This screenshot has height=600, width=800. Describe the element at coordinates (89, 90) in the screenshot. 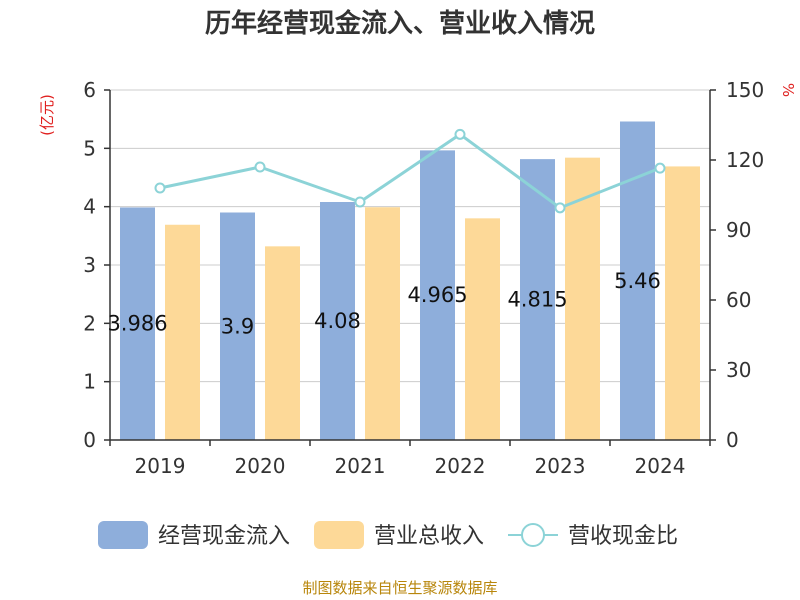

I see `left-tick-label: 6` at that location.